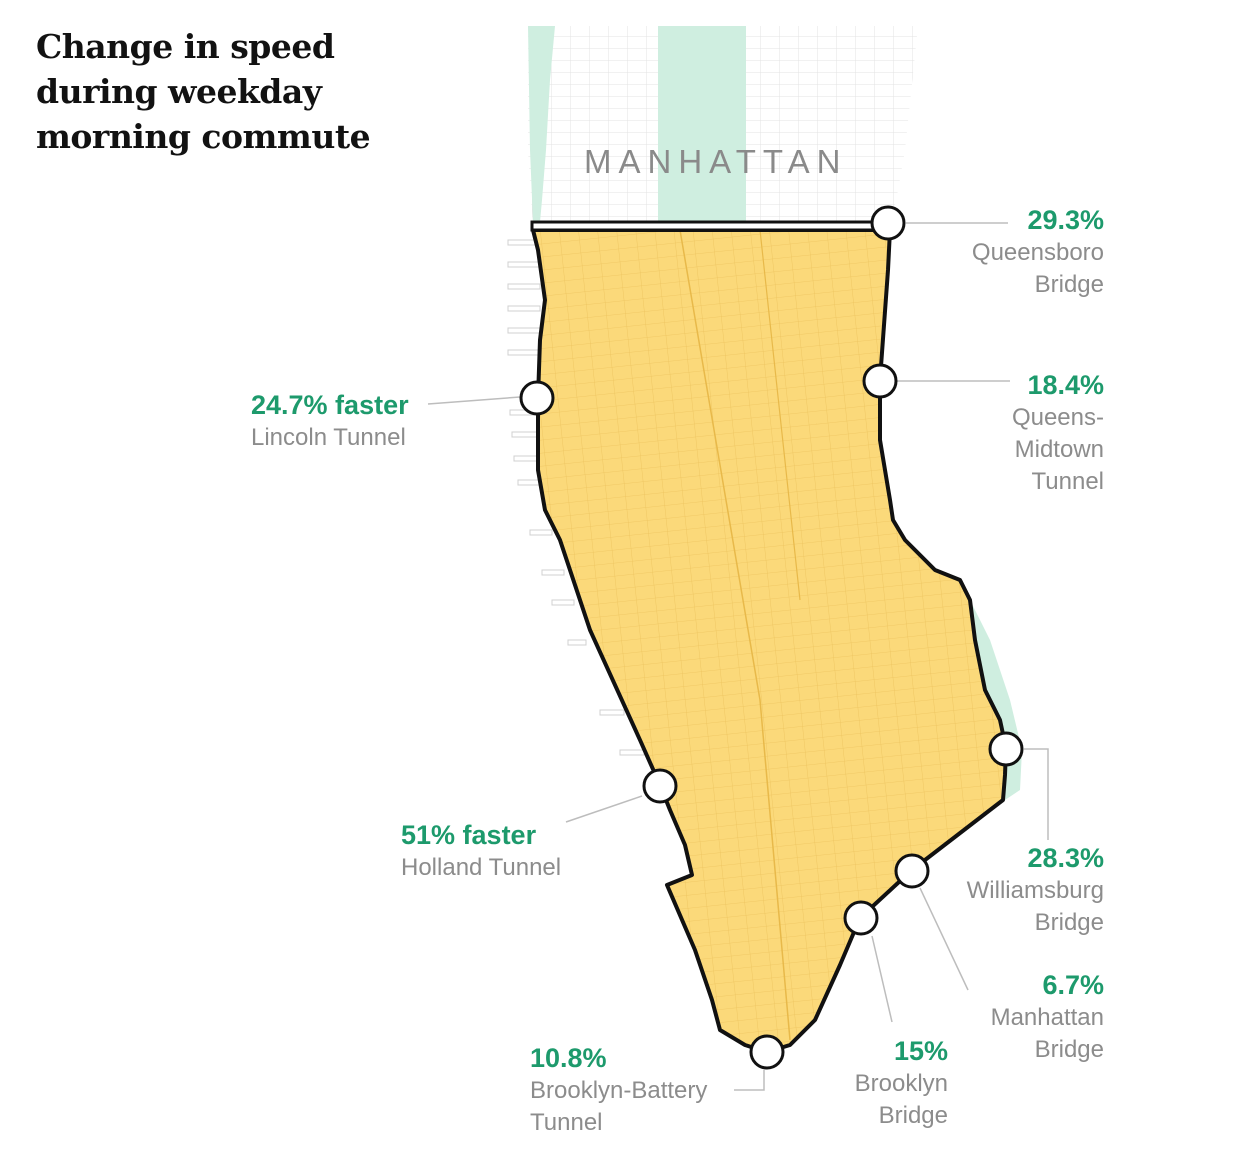 This screenshot has width=1246, height=1163. What do you see at coordinates (1037, 268) in the screenshot?
I see `queensboro-name: Queensboro Bridge` at bounding box center [1037, 268].